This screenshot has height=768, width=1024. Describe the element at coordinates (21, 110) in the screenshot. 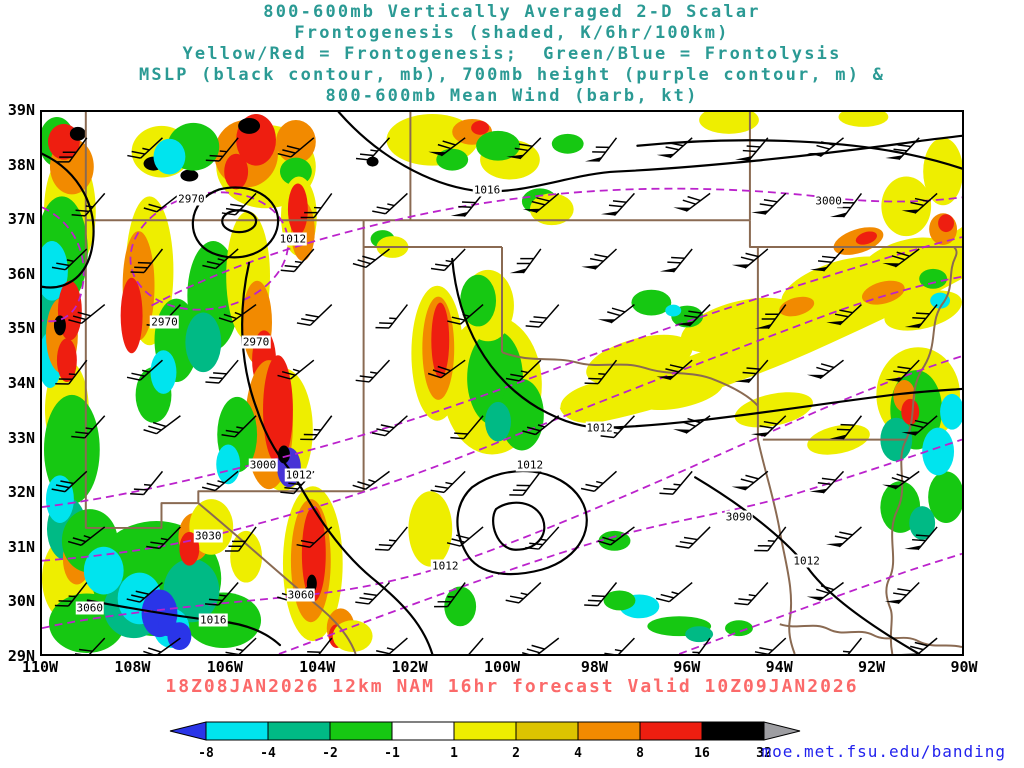

I see `lat-tick-label: 39N` at that location.